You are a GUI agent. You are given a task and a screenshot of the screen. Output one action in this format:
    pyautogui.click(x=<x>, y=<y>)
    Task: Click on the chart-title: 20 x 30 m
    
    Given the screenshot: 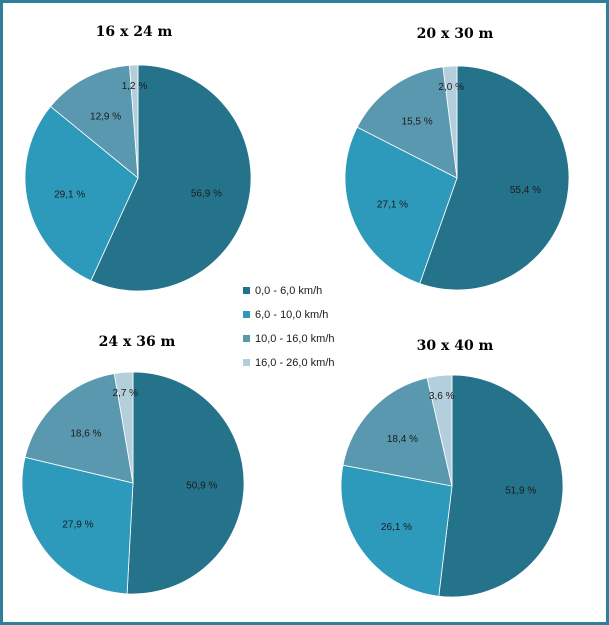 What is the action you would take?
    pyautogui.click(x=455, y=34)
    